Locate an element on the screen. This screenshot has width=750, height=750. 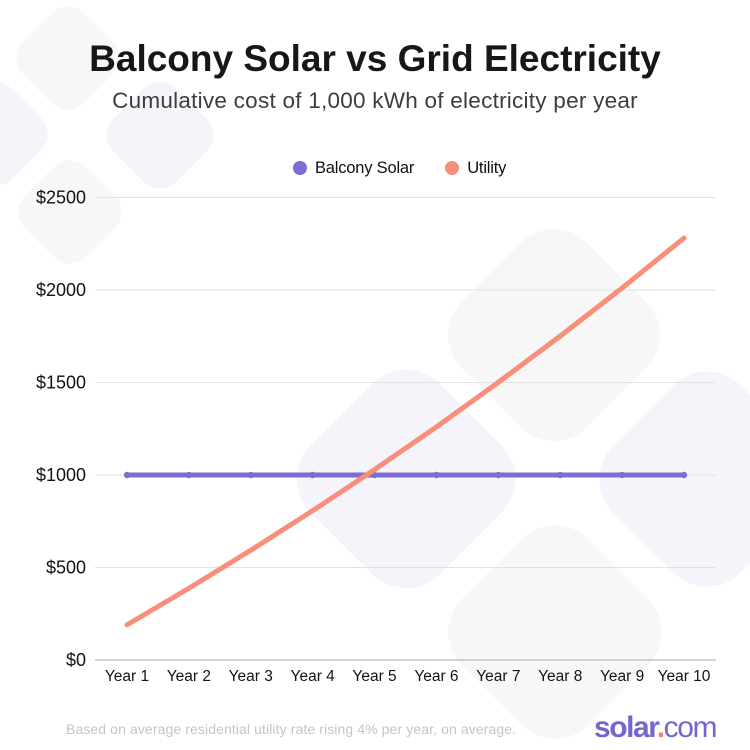
logo-com-text: com is located at coordinates (690, 727).